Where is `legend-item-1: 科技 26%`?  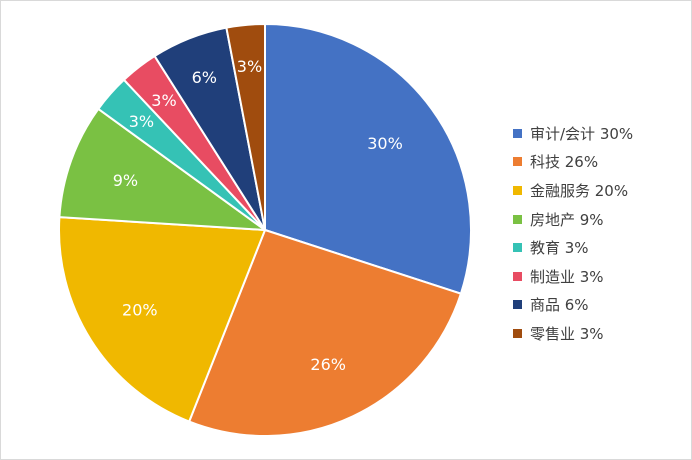 legend-item-1: 科技 26% is located at coordinates (573, 162).